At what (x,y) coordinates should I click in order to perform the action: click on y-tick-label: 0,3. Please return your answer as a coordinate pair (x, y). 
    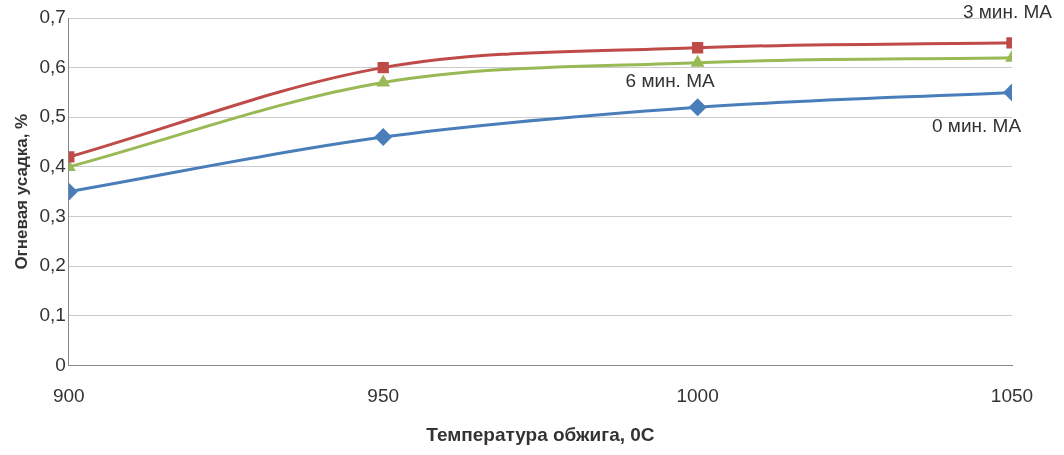
    Looking at the image, I should click on (52, 215).